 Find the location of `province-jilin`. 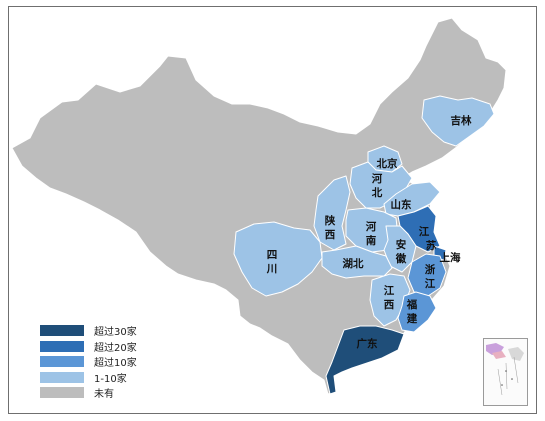

province-jilin is located at coordinates (458, 121).